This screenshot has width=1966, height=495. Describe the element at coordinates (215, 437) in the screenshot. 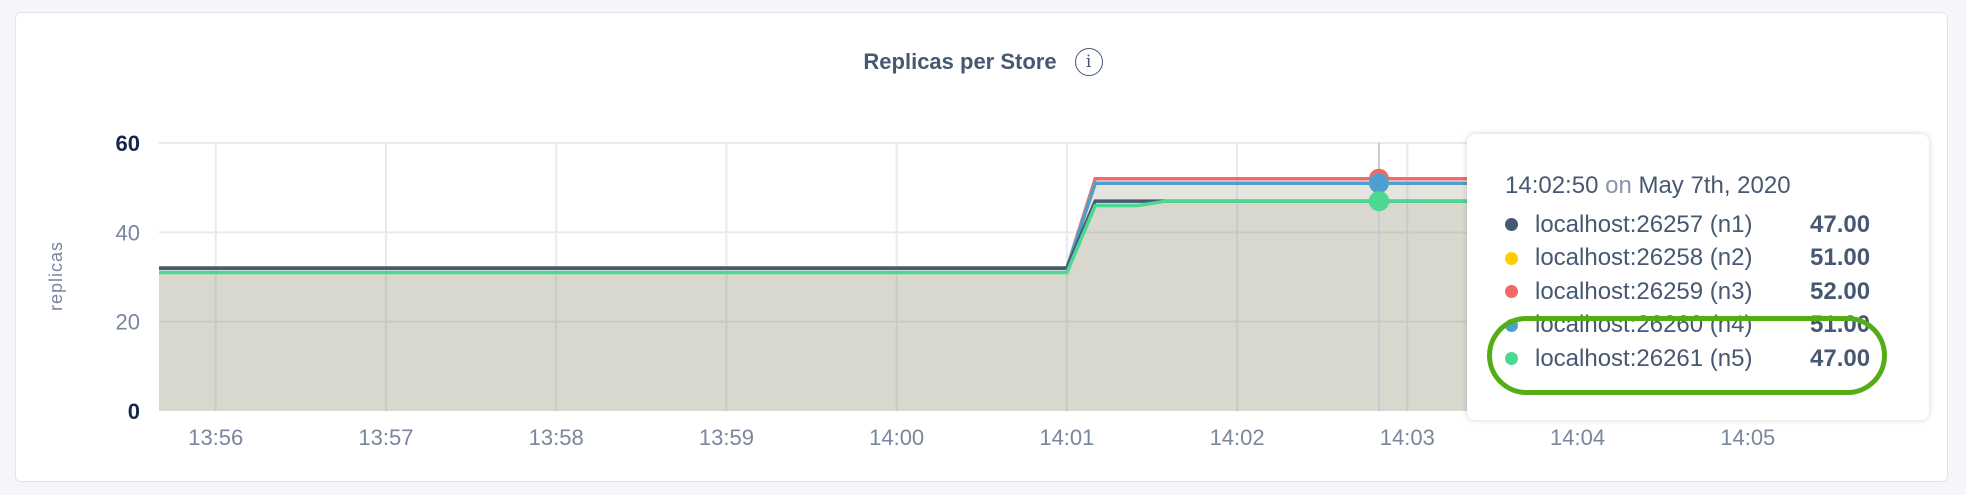

I see `x-tick-label: 13:56` at that location.